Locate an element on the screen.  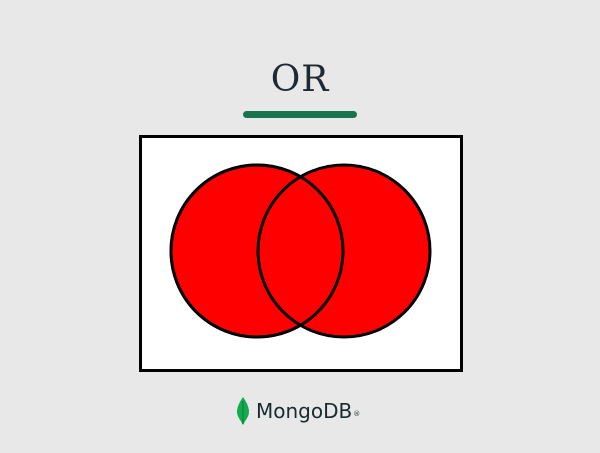
slide-title: OR is located at coordinates (300, 79).